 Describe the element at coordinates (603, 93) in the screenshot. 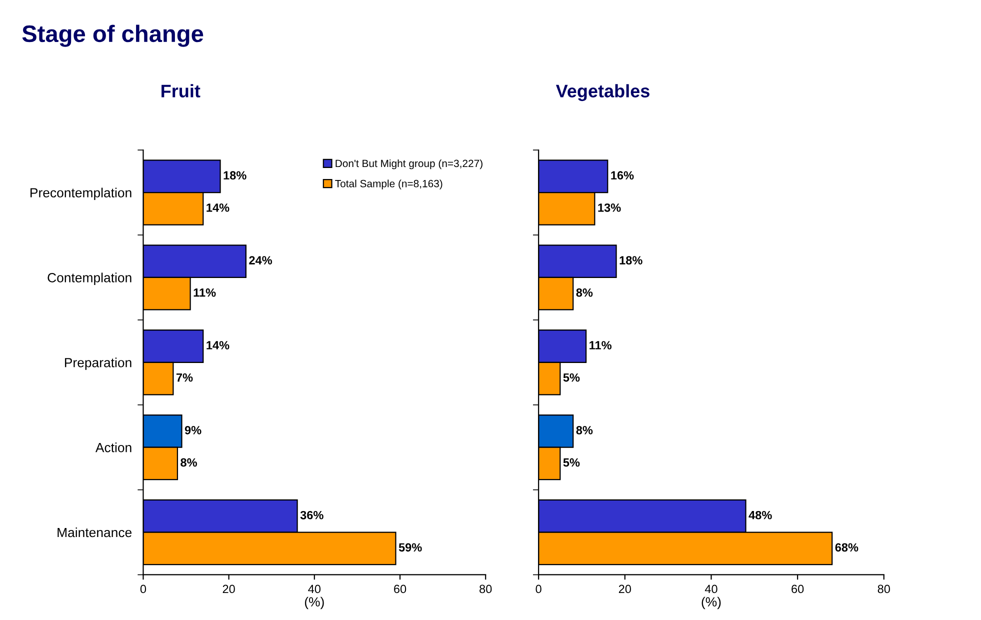

I see `chart-title: Vegetables` at that location.